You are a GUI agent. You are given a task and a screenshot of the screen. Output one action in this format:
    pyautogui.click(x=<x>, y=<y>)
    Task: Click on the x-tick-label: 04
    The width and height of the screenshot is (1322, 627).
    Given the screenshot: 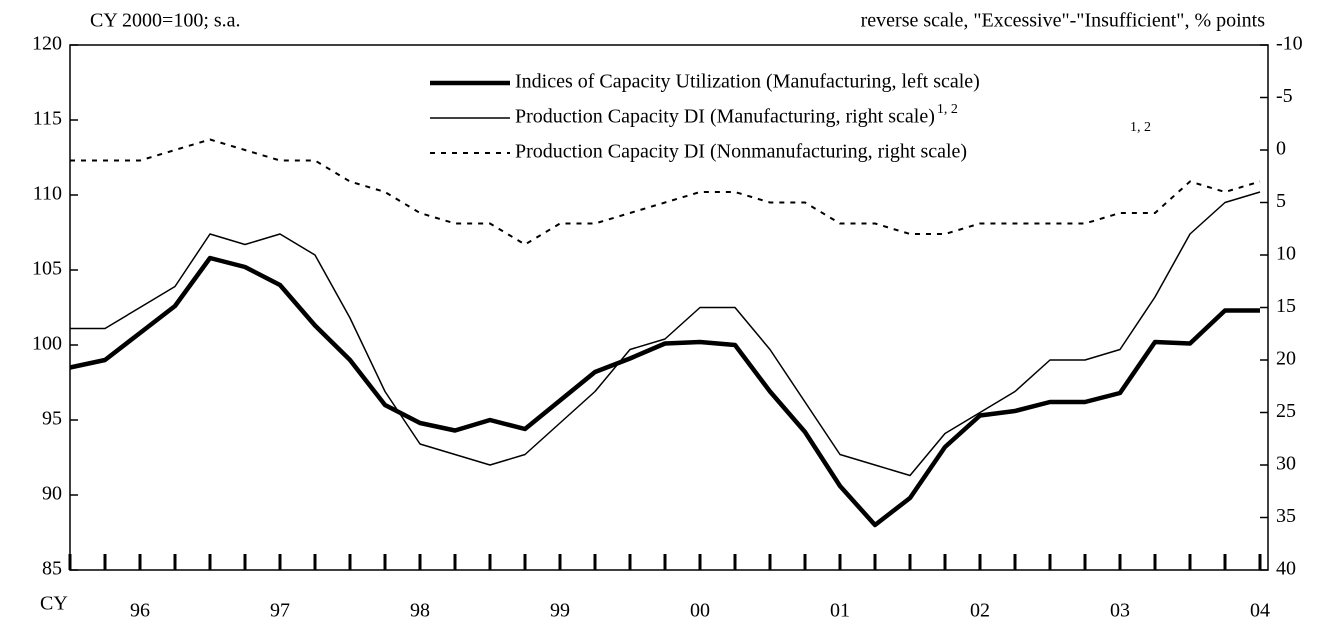 What is the action you would take?
    pyautogui.click(x=1260, y=611)
    